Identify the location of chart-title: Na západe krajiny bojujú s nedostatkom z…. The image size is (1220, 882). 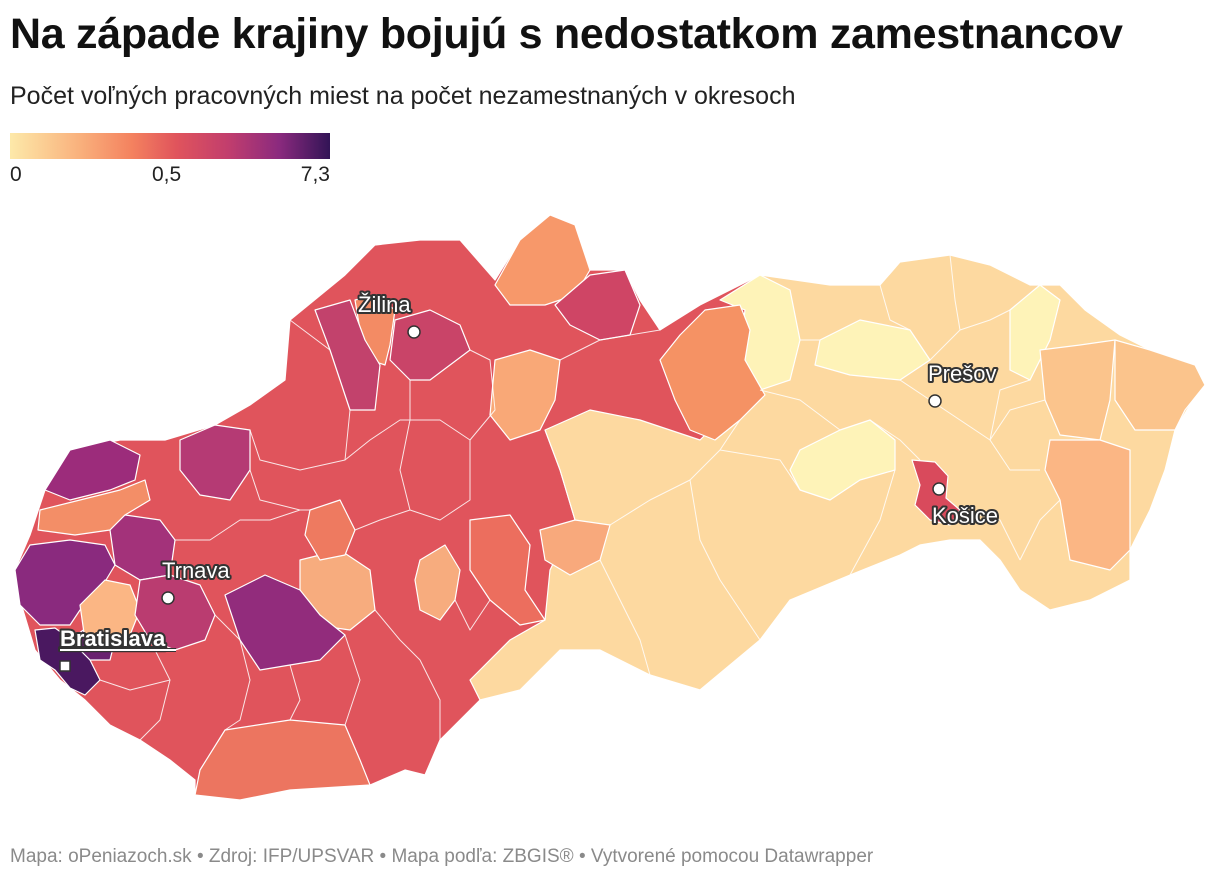
(566, 34).